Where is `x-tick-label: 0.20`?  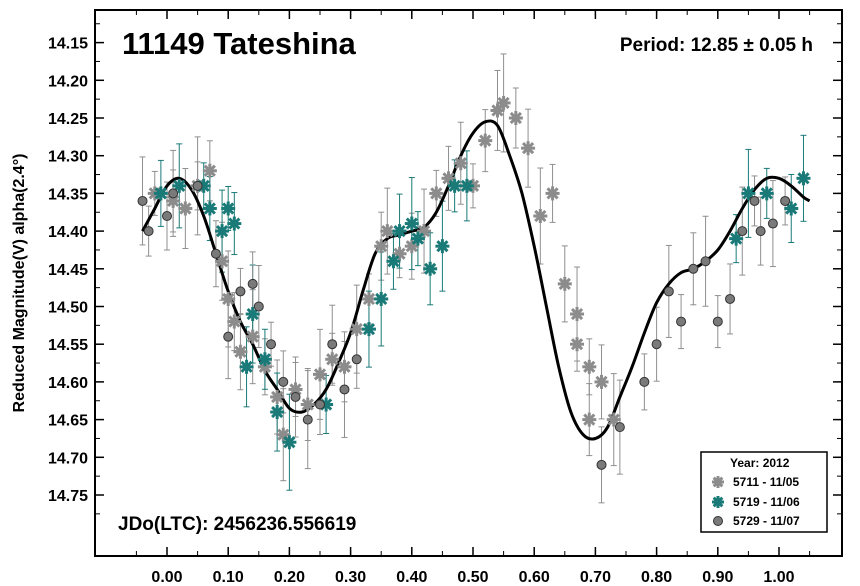
x-tick-label: 0.20 is located at coordinates (289, 577).